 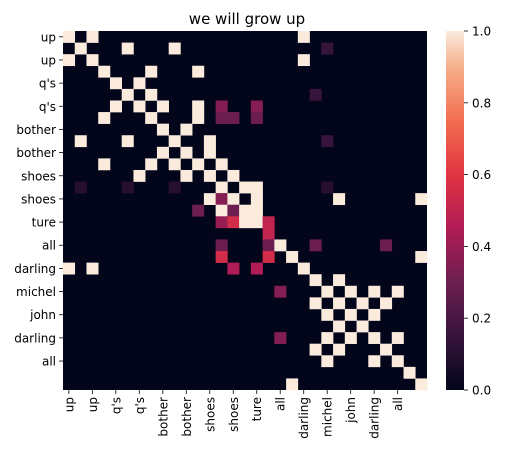 What do you see at coordinates (468, 211) in the screenshot?
I see `colorbar: 0.0 0.2 0.4 0.6 0.8 1.0` at bounding box center [468, 211].